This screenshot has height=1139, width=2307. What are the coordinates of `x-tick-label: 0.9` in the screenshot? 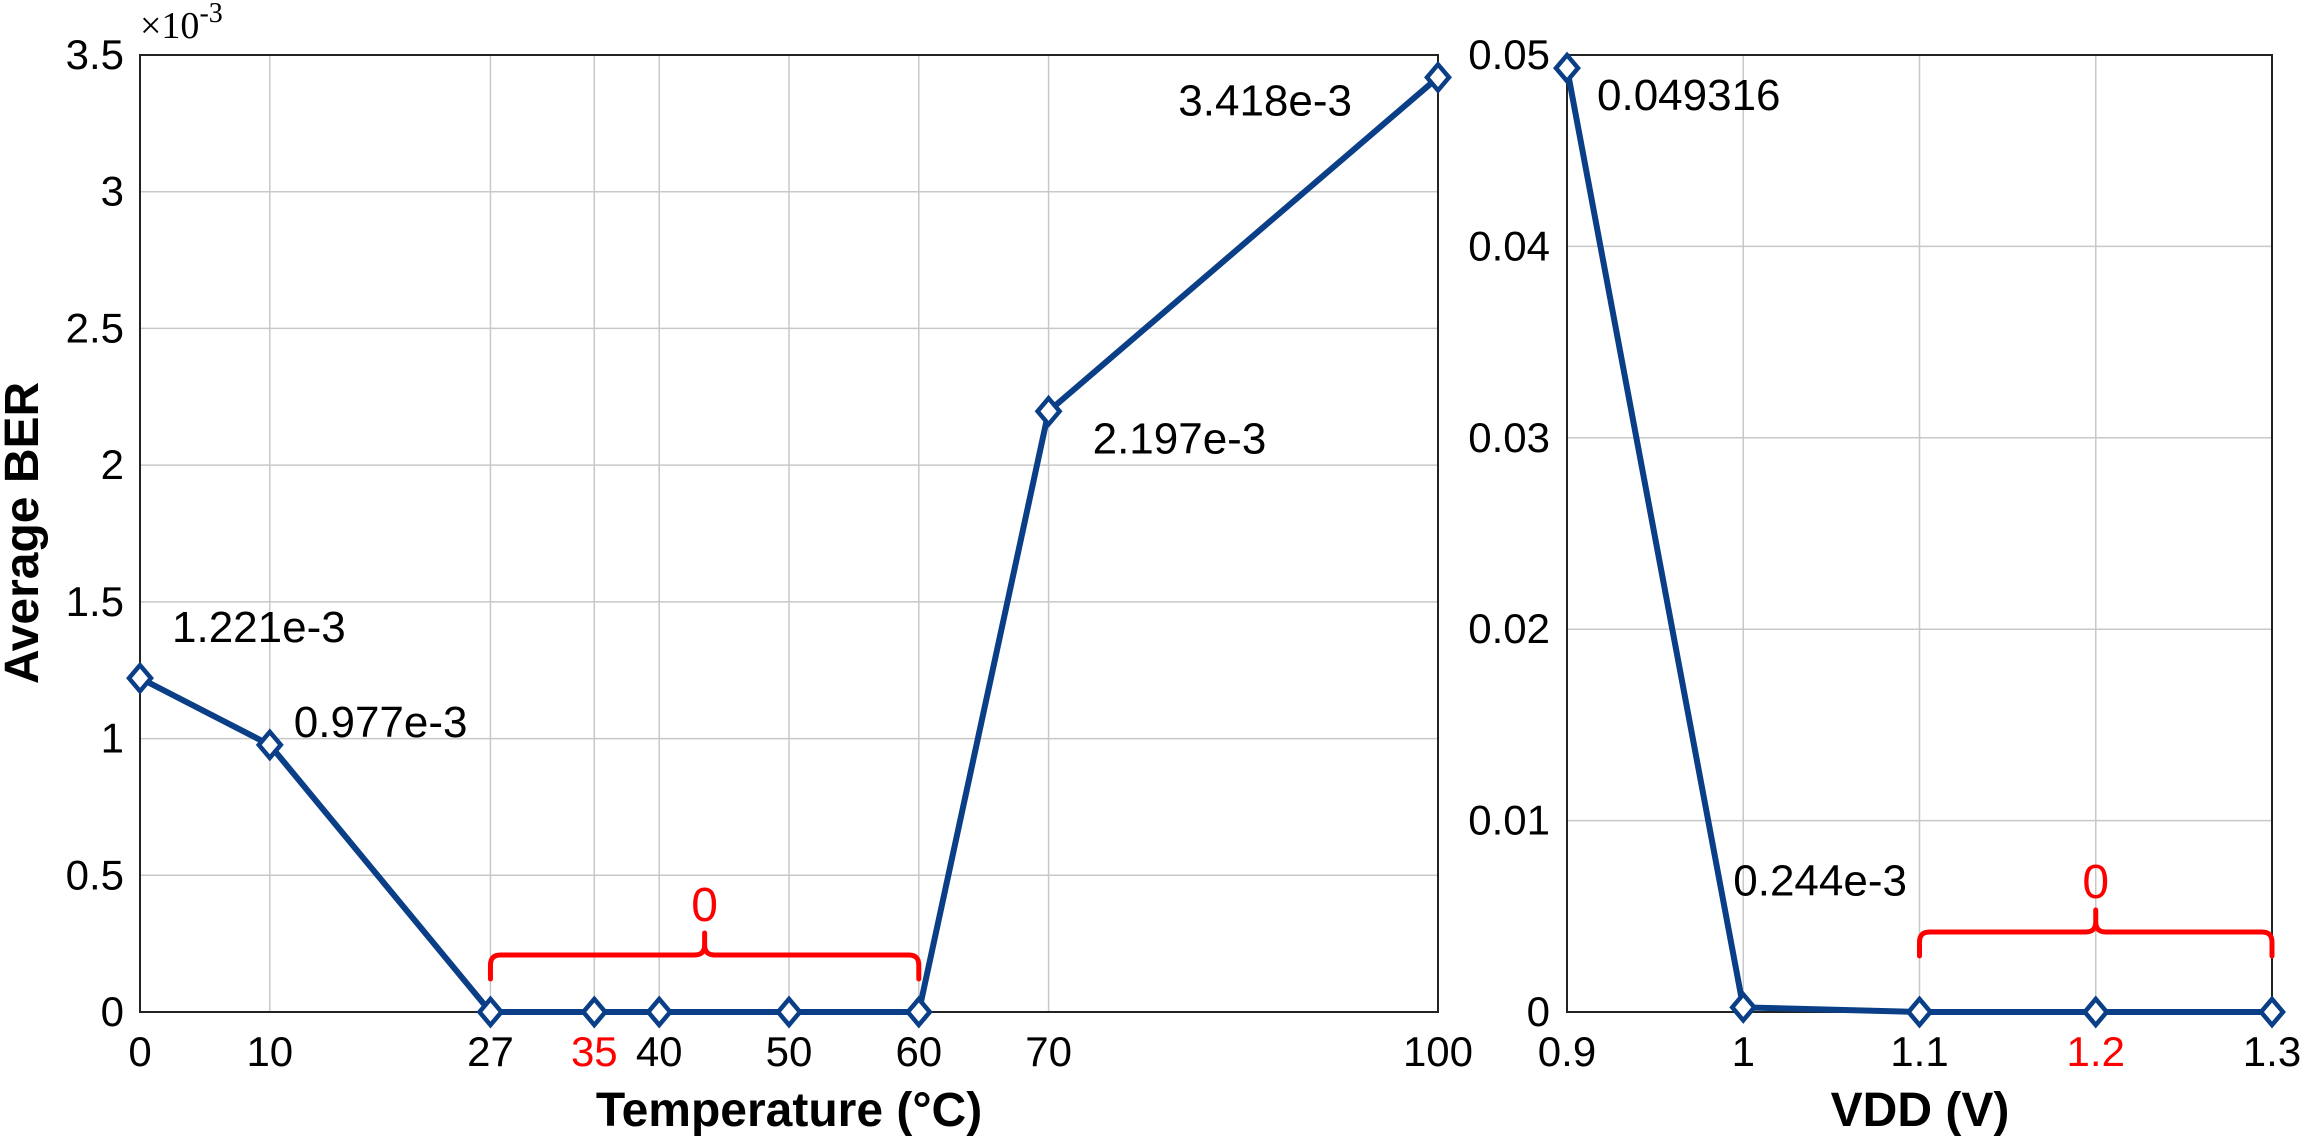 It's located at (1567, 1051).